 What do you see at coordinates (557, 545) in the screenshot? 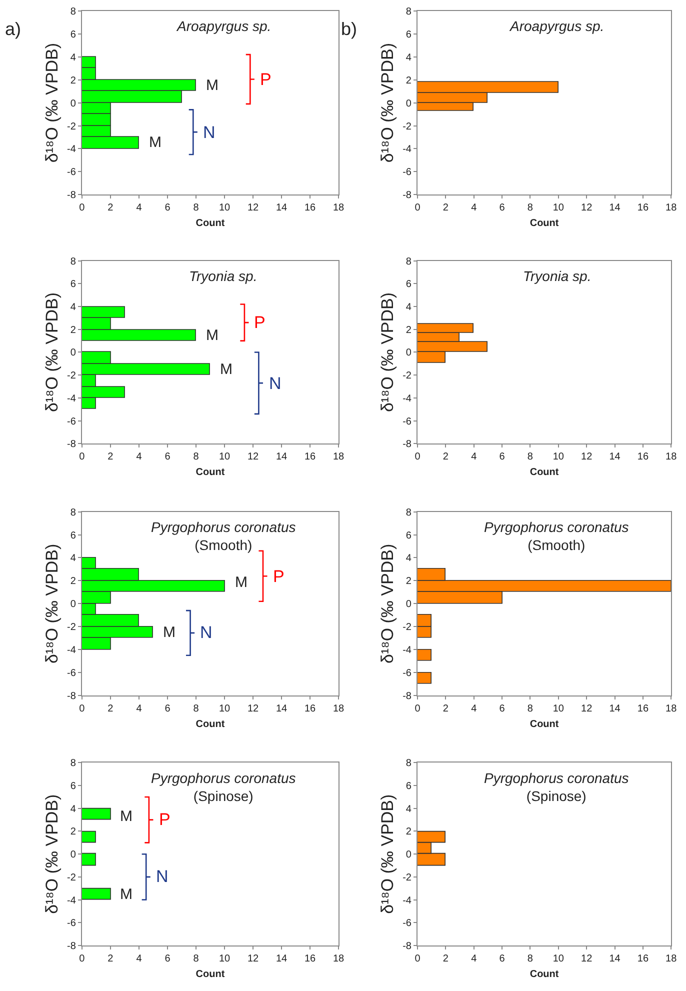
I see `text: (Smooth)` at bounding box center [557, 545].